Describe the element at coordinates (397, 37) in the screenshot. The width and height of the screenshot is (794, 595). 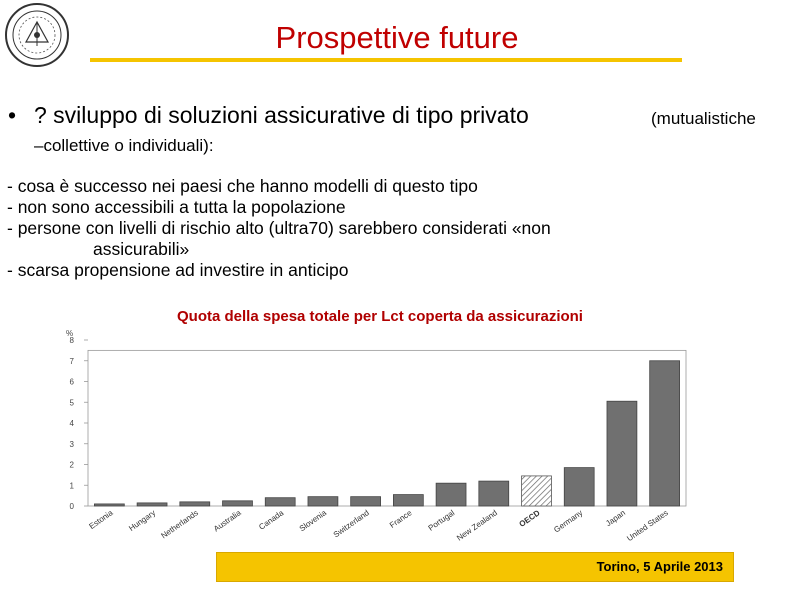
I see `slide-title: Prospettive future` at that location.